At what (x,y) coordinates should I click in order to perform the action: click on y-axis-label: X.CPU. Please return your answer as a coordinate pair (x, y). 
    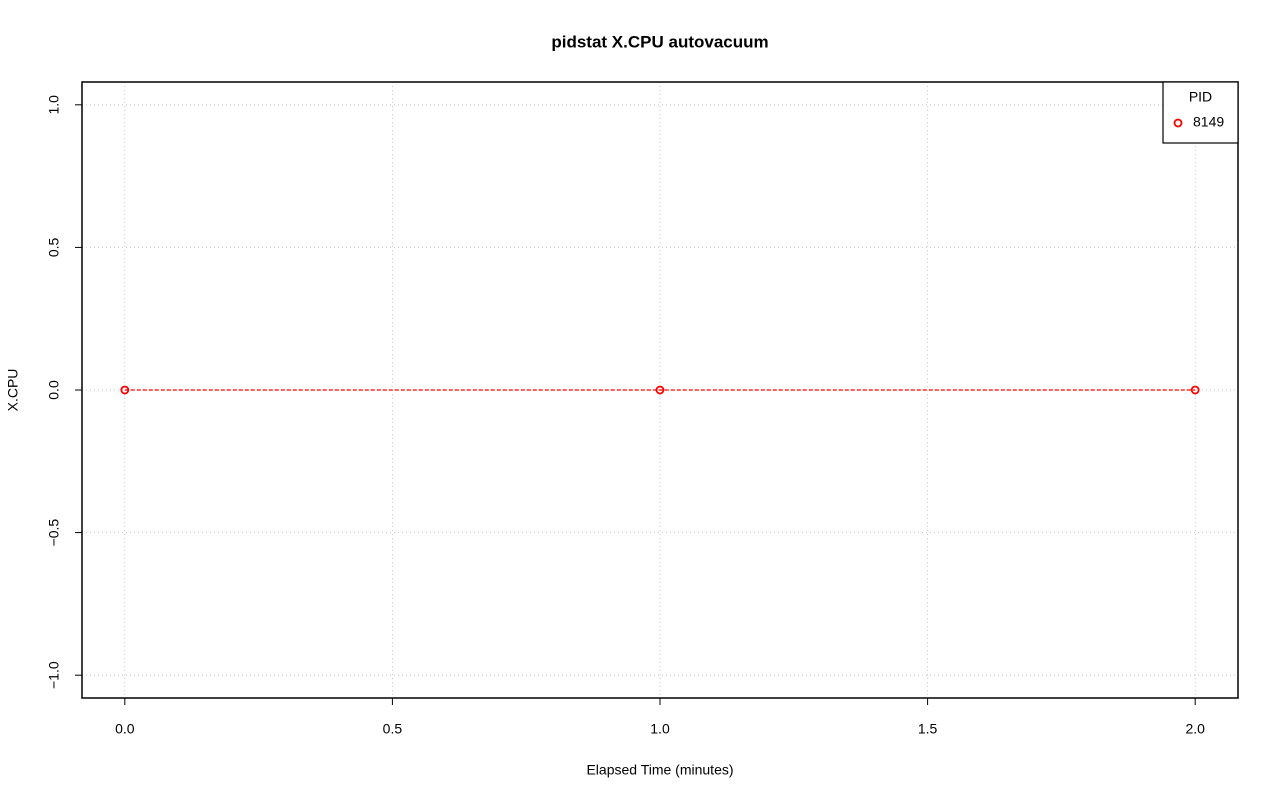
    Looking at the image, I should click on (13, 390).